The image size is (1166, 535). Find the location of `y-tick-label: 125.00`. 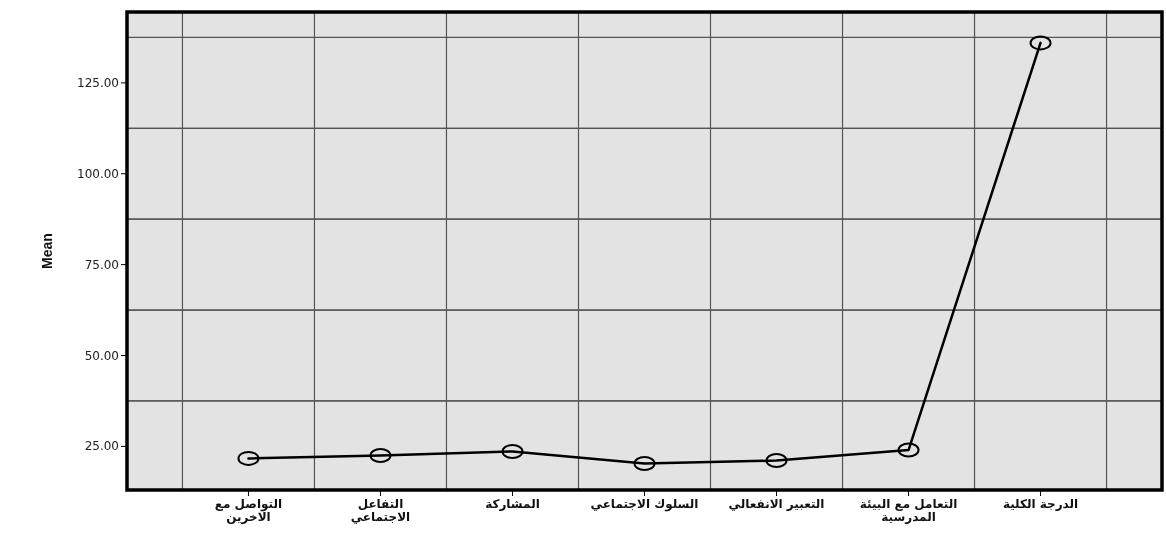

y-tick-label: 125.00 is located at coordinates (98, 82).